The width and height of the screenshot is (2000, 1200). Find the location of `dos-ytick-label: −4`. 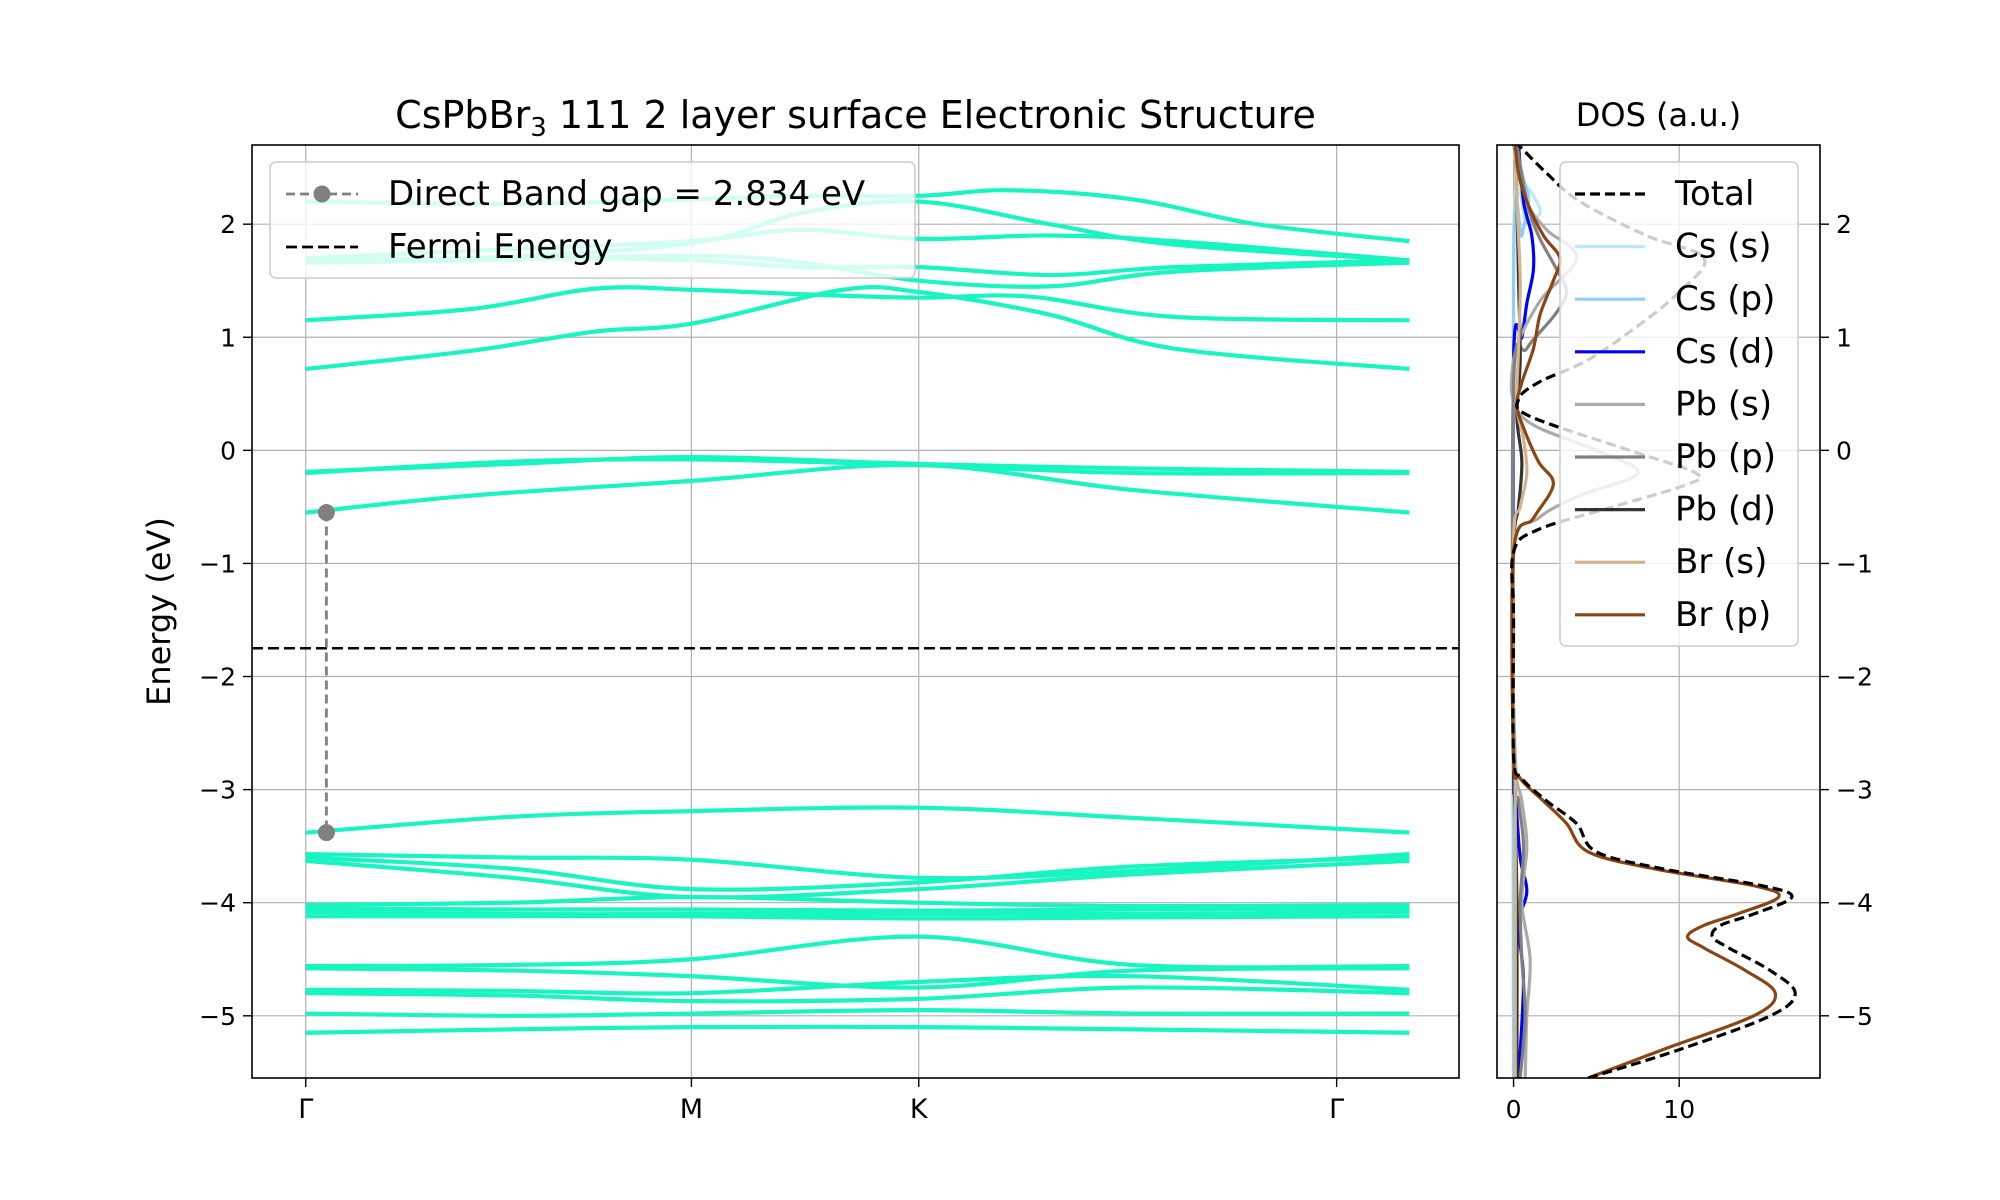

dos-ytick-label: −4 is located at coordinates (1854, 903).